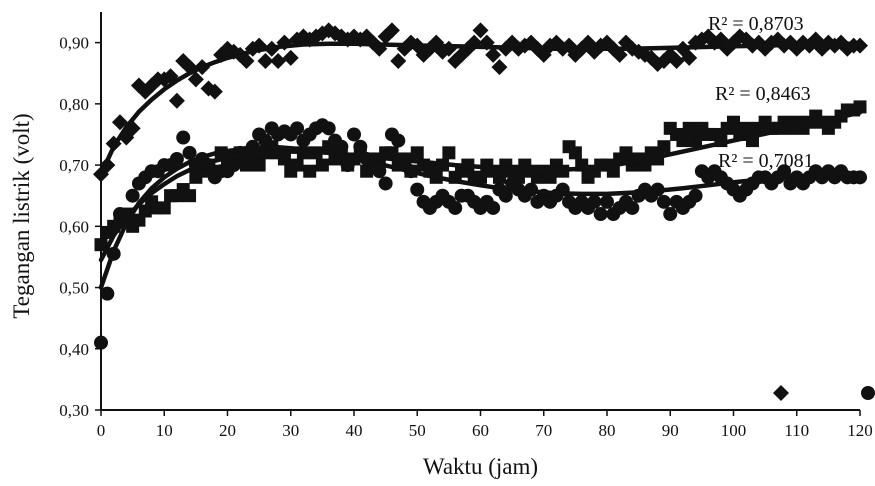  Describe the element at coordinates (21, 215) in the screenshot. I see `y-axis-title: Tegangan listrik (volt)` at that location.